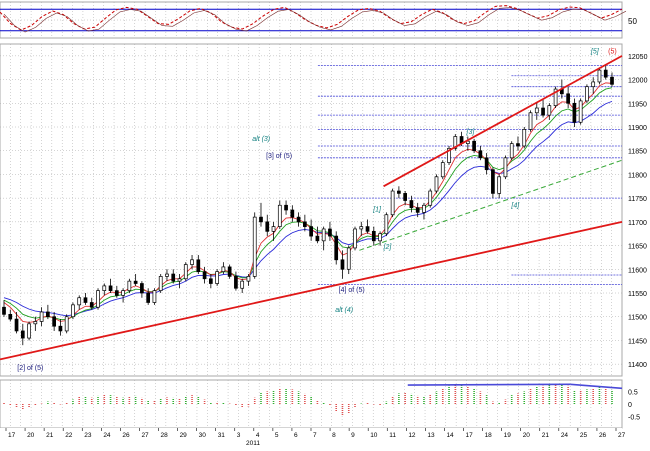  What do you see at coordinates (527, 435) in the screenshot?
I see `x-tick-label: 20` at bounding box center [527, 435].